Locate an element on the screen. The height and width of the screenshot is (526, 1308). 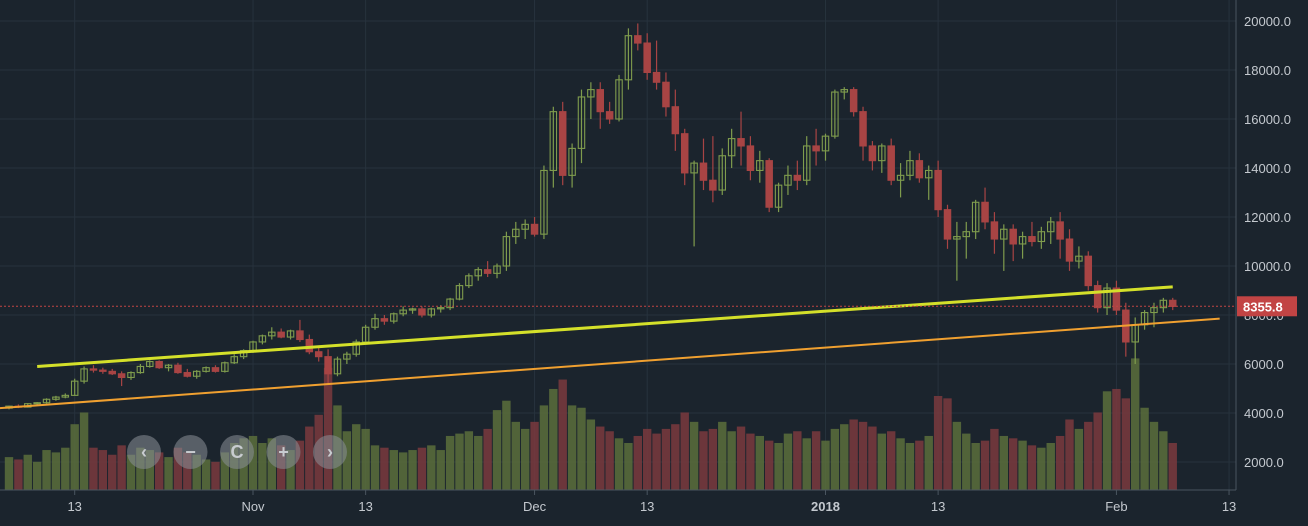
reset-button: C is located at coordinates (237, 452).